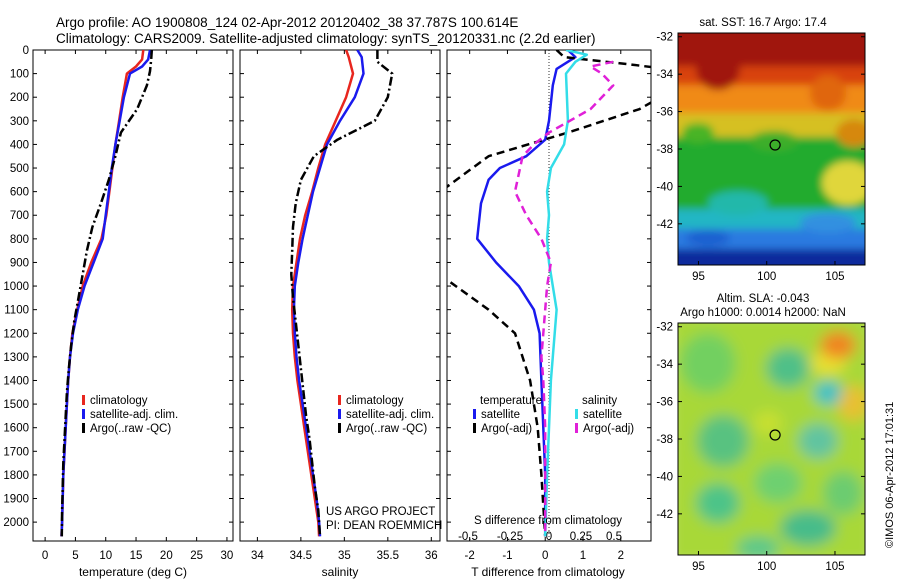 The height and width of the screenshot is (580, 900). Describe the element at coordinates (548, 521) in the screenshot. I see `difference-xlabel-top: S difference from climatology` at that location.